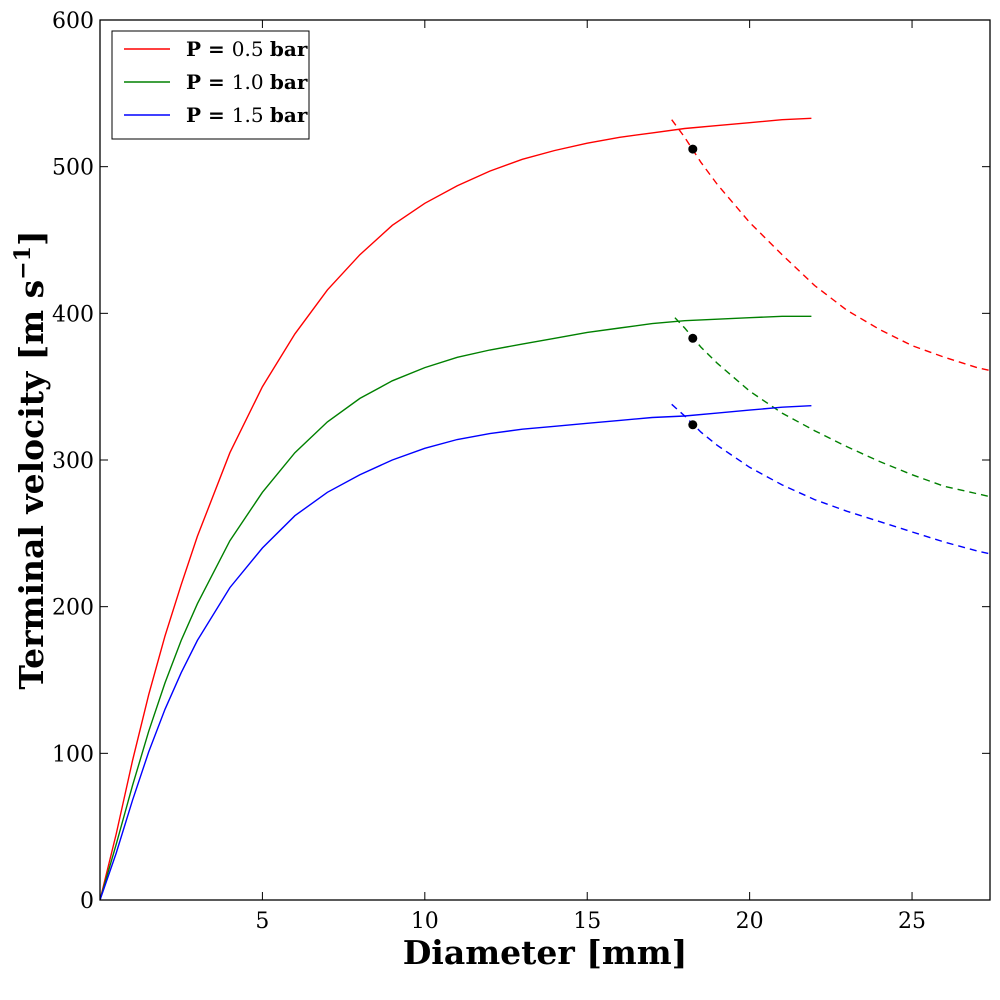  What do you see at coordinates (31, 238) in the screenshot?
I see `y-axis-title-end: ]` at bounding box center [31, 238].